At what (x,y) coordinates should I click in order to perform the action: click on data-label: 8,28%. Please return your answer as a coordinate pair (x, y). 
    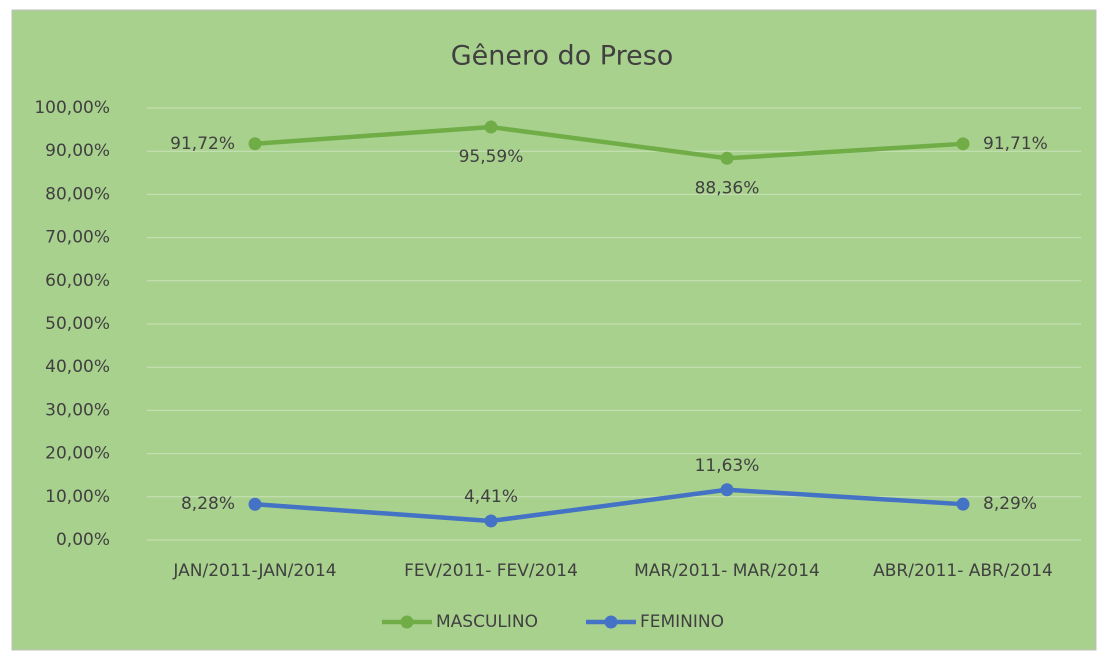
    Looking at the image, I should click on (208, 504).